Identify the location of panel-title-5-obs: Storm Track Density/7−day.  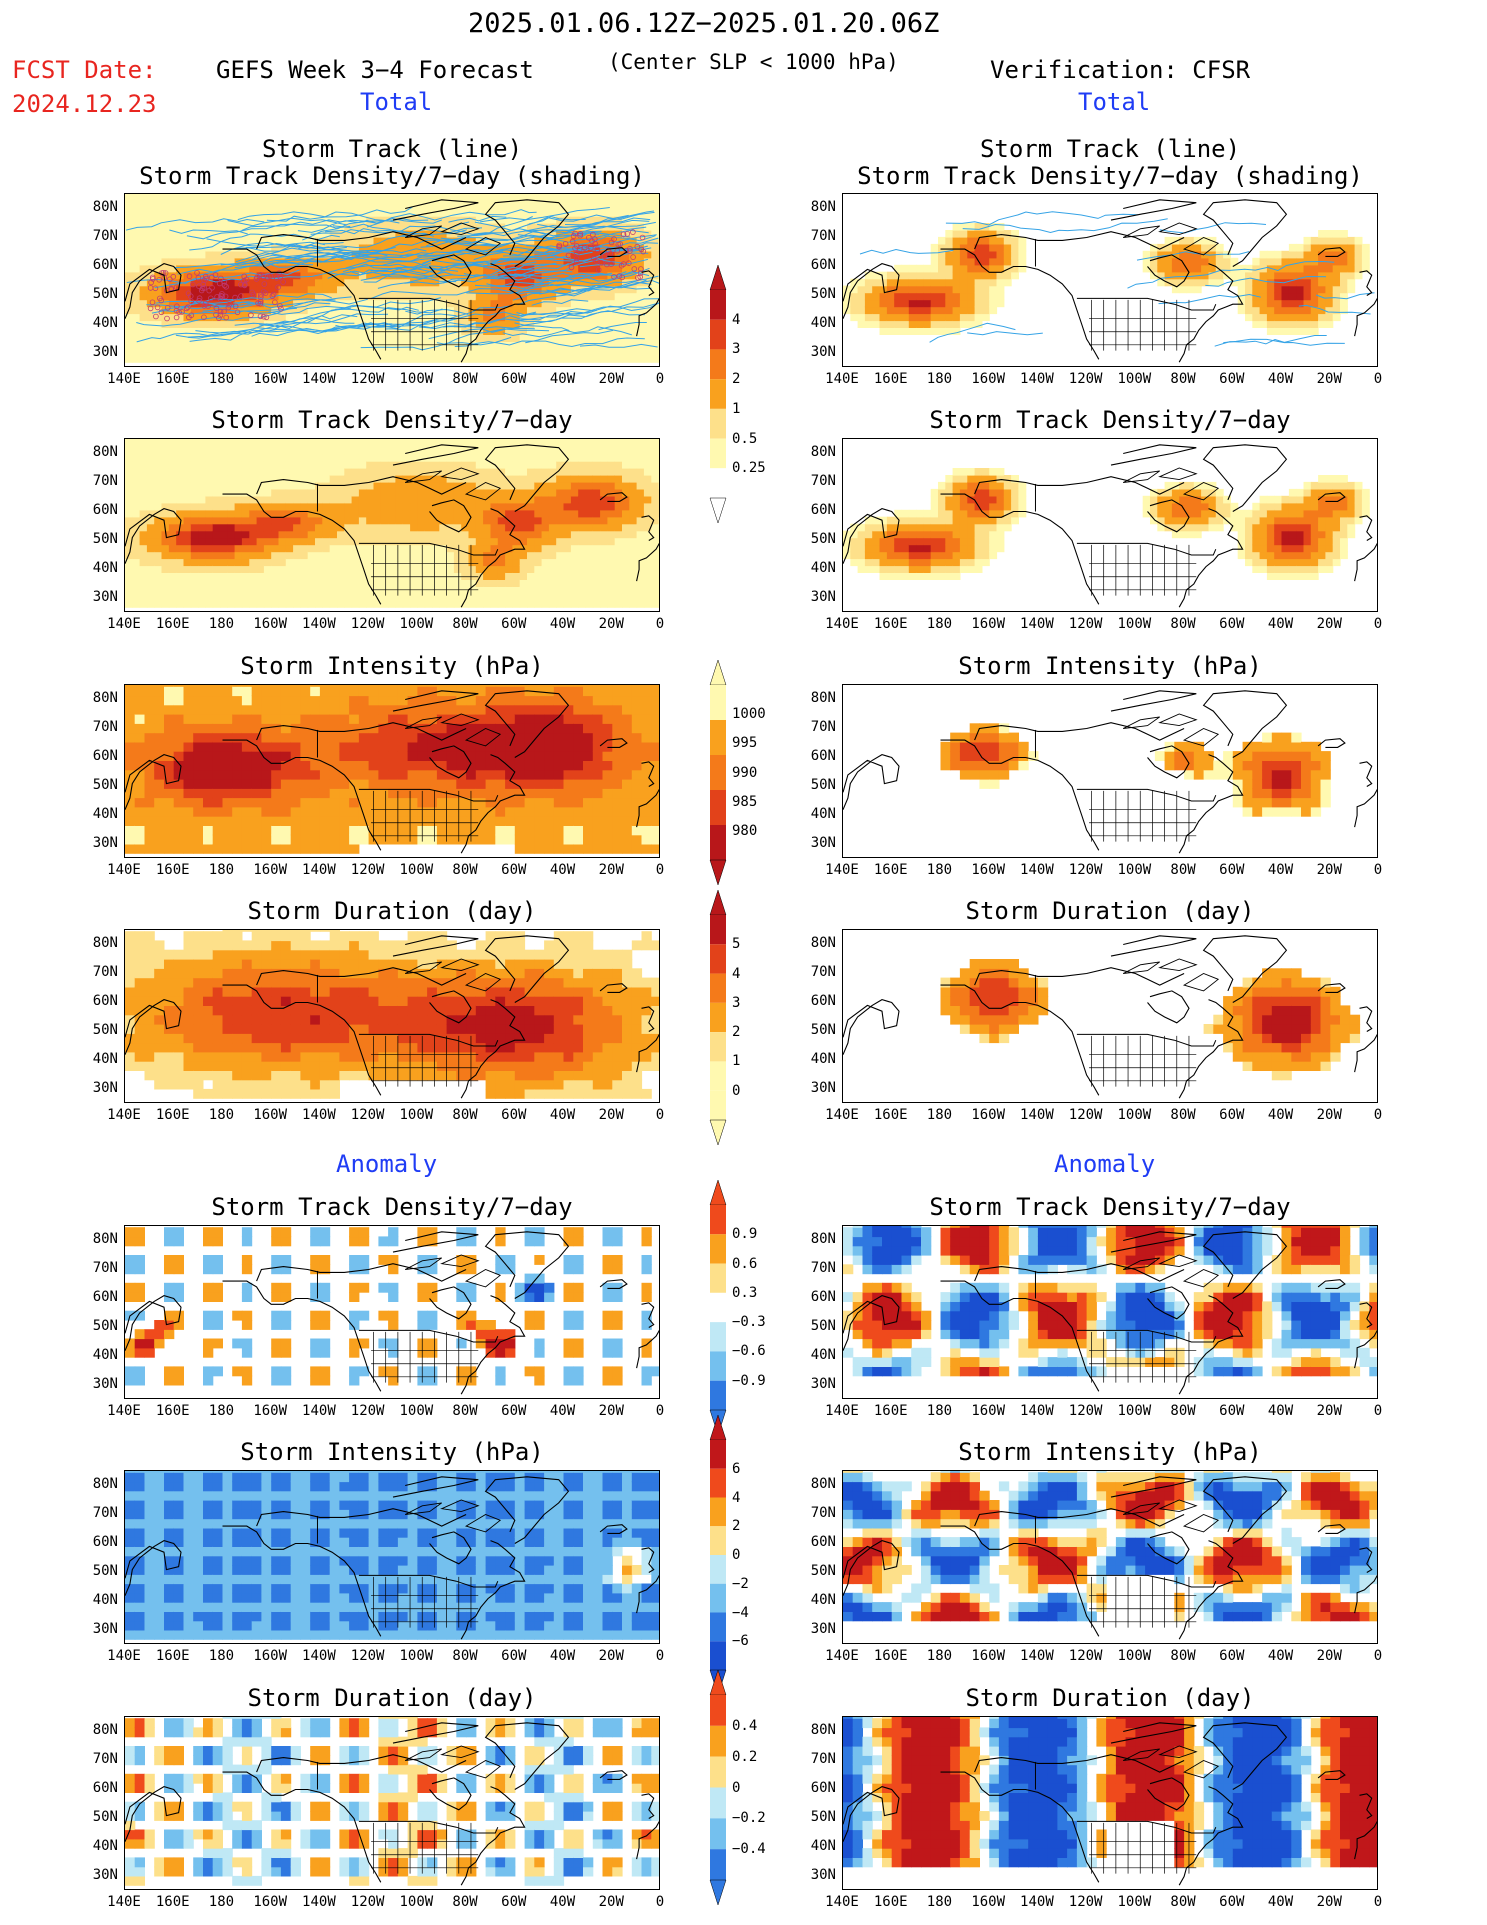
(1110, 1207).